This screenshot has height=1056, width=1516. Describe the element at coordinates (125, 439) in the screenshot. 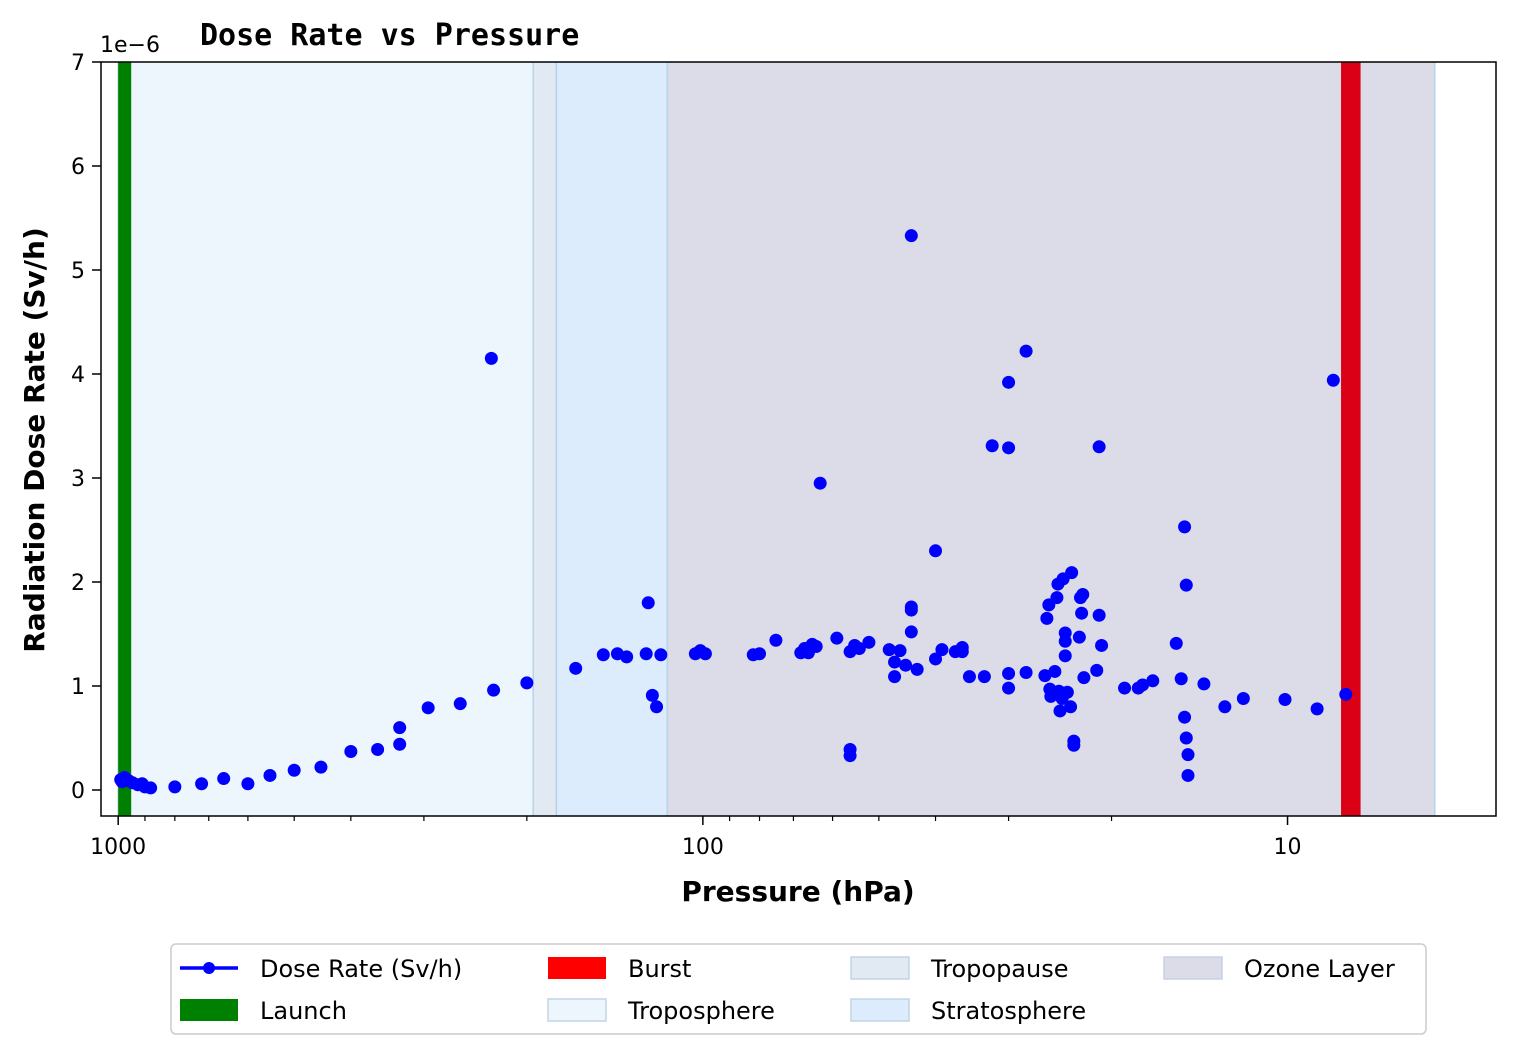

I see `marker-launch` at that location.